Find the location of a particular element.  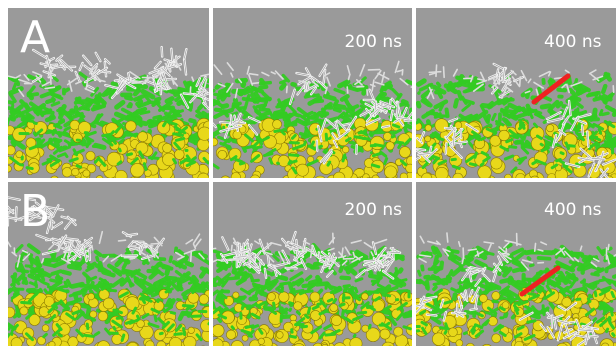

row-label-b: B is located at coordinates (35, 211).